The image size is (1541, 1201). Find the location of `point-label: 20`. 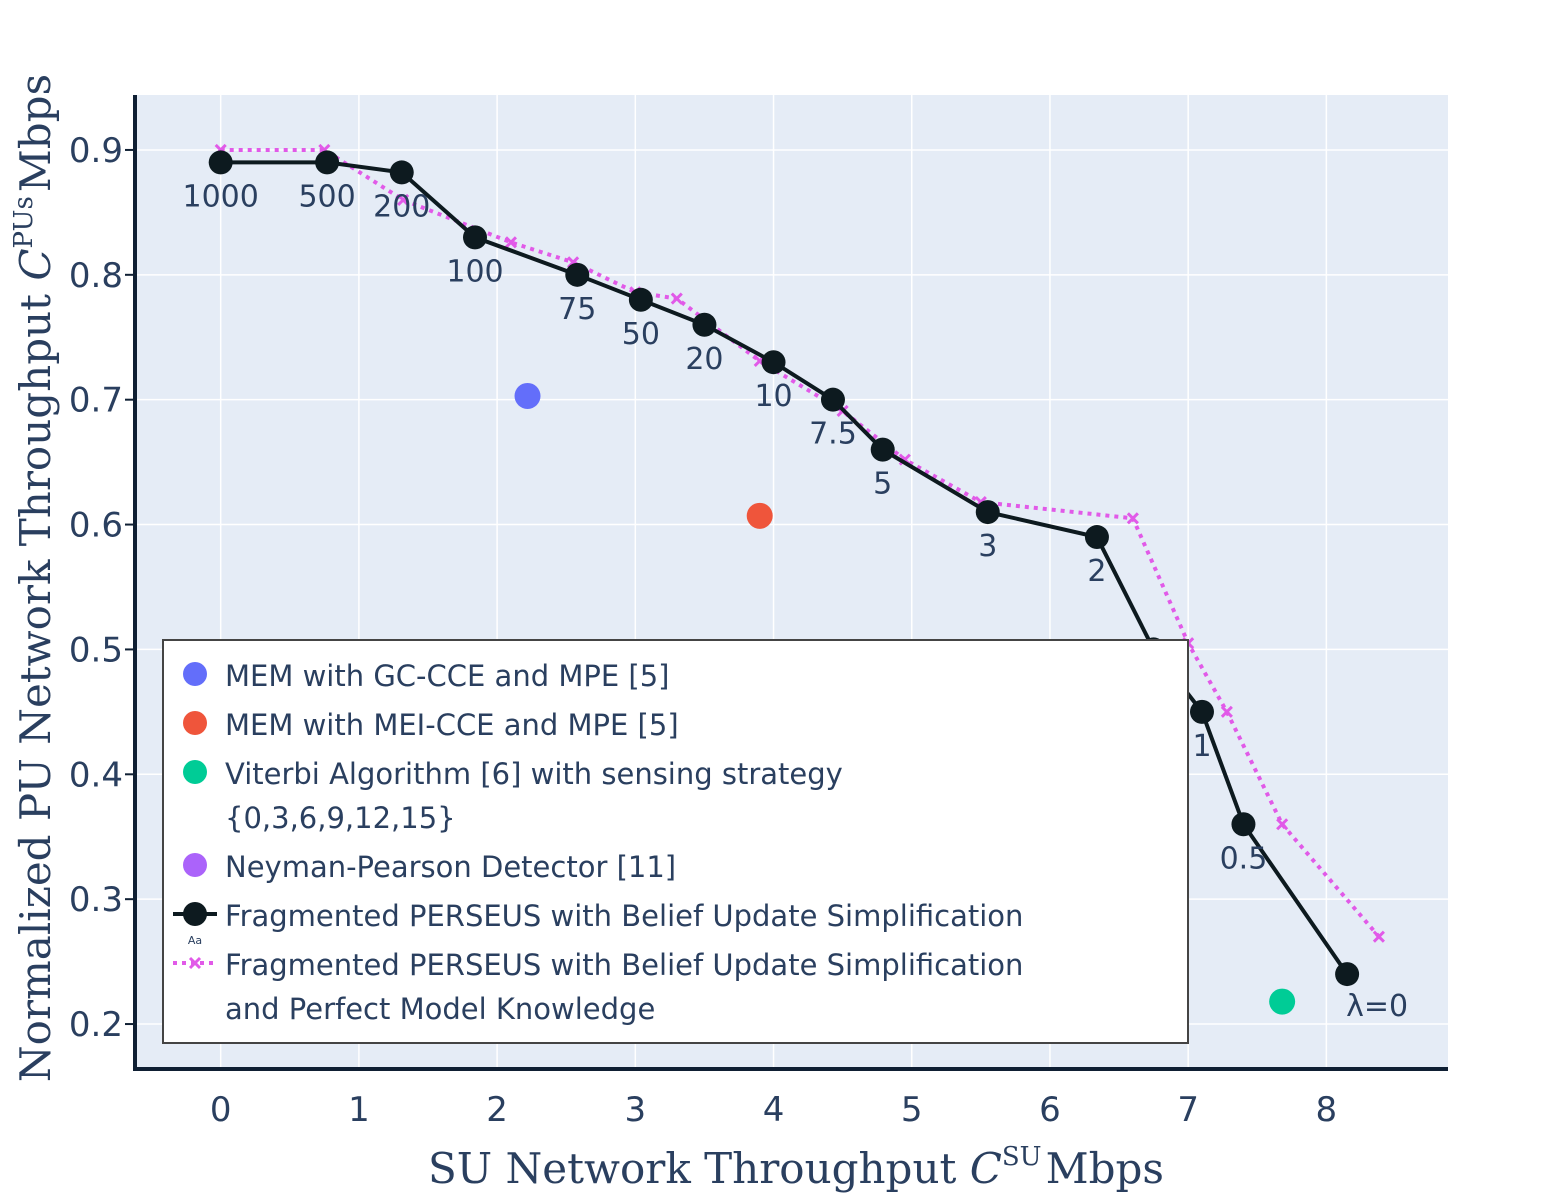

point-label: 20 is located at coordinates (704, 359).